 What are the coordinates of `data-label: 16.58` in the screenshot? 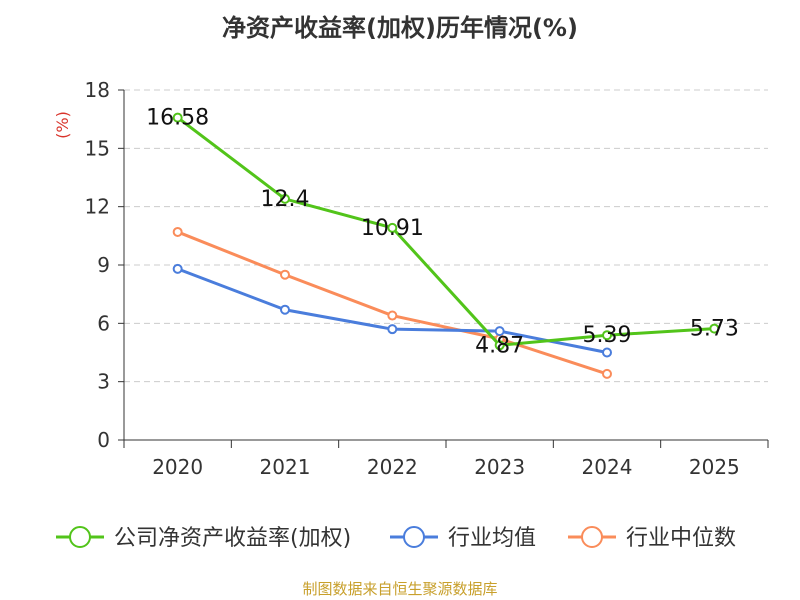 It's located at (177, 118).